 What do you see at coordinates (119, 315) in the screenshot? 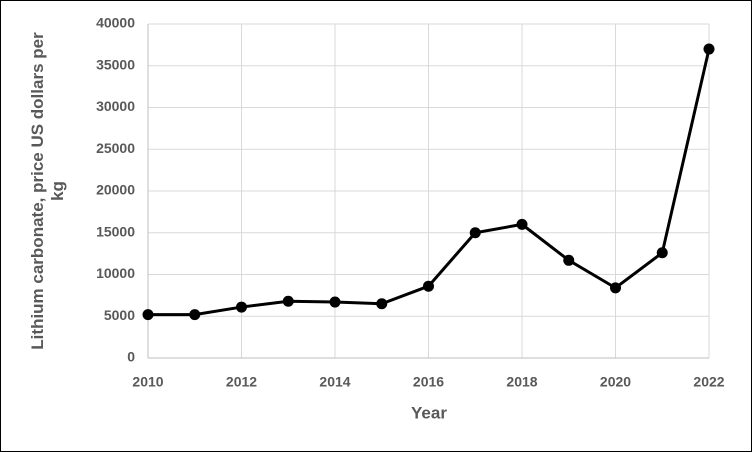
I see `y-tick-label: 5000` at bounding box center [119, 315].